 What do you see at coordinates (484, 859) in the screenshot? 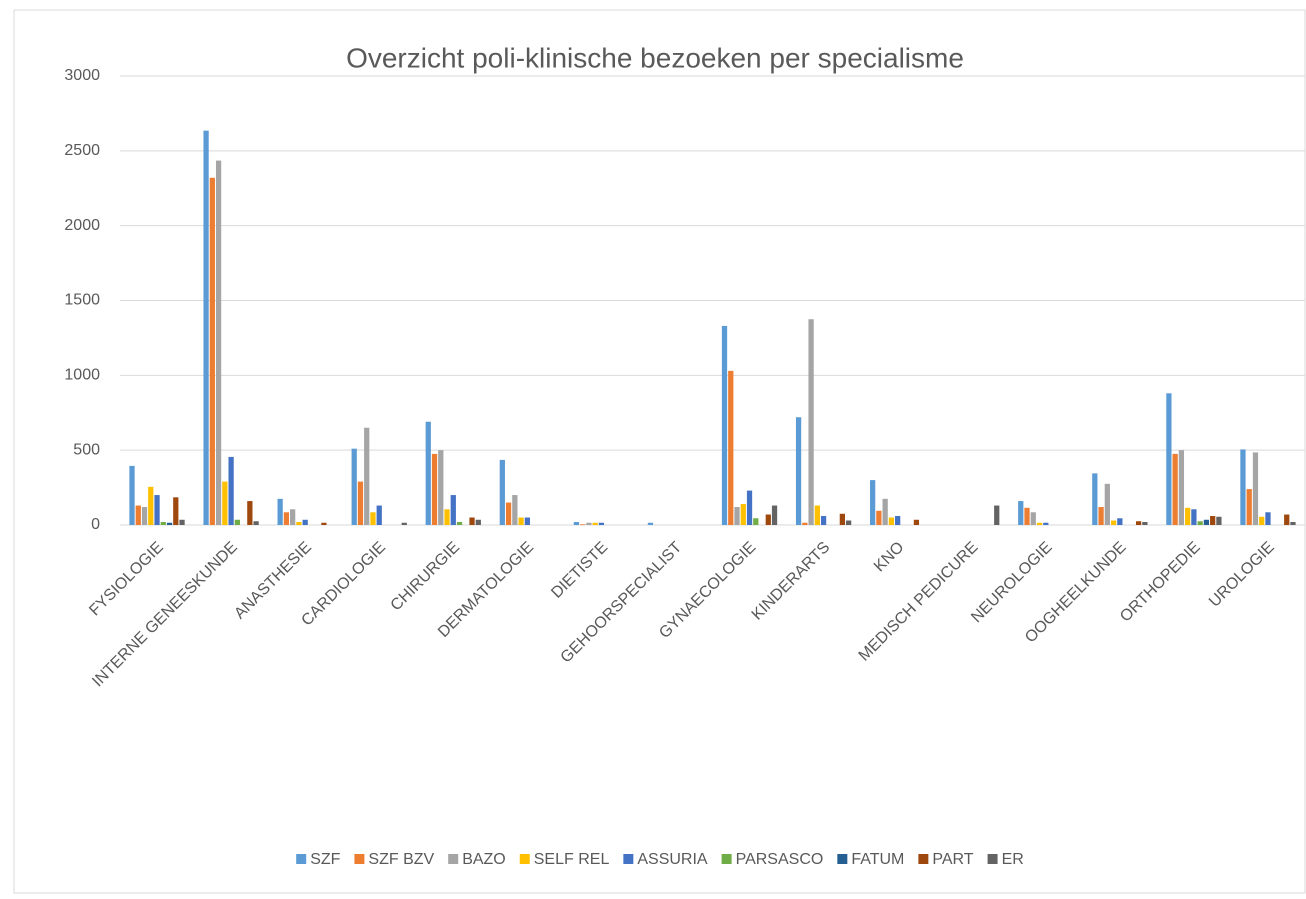
I see `legend-label: BAZO` at bounding box center [484, 859].